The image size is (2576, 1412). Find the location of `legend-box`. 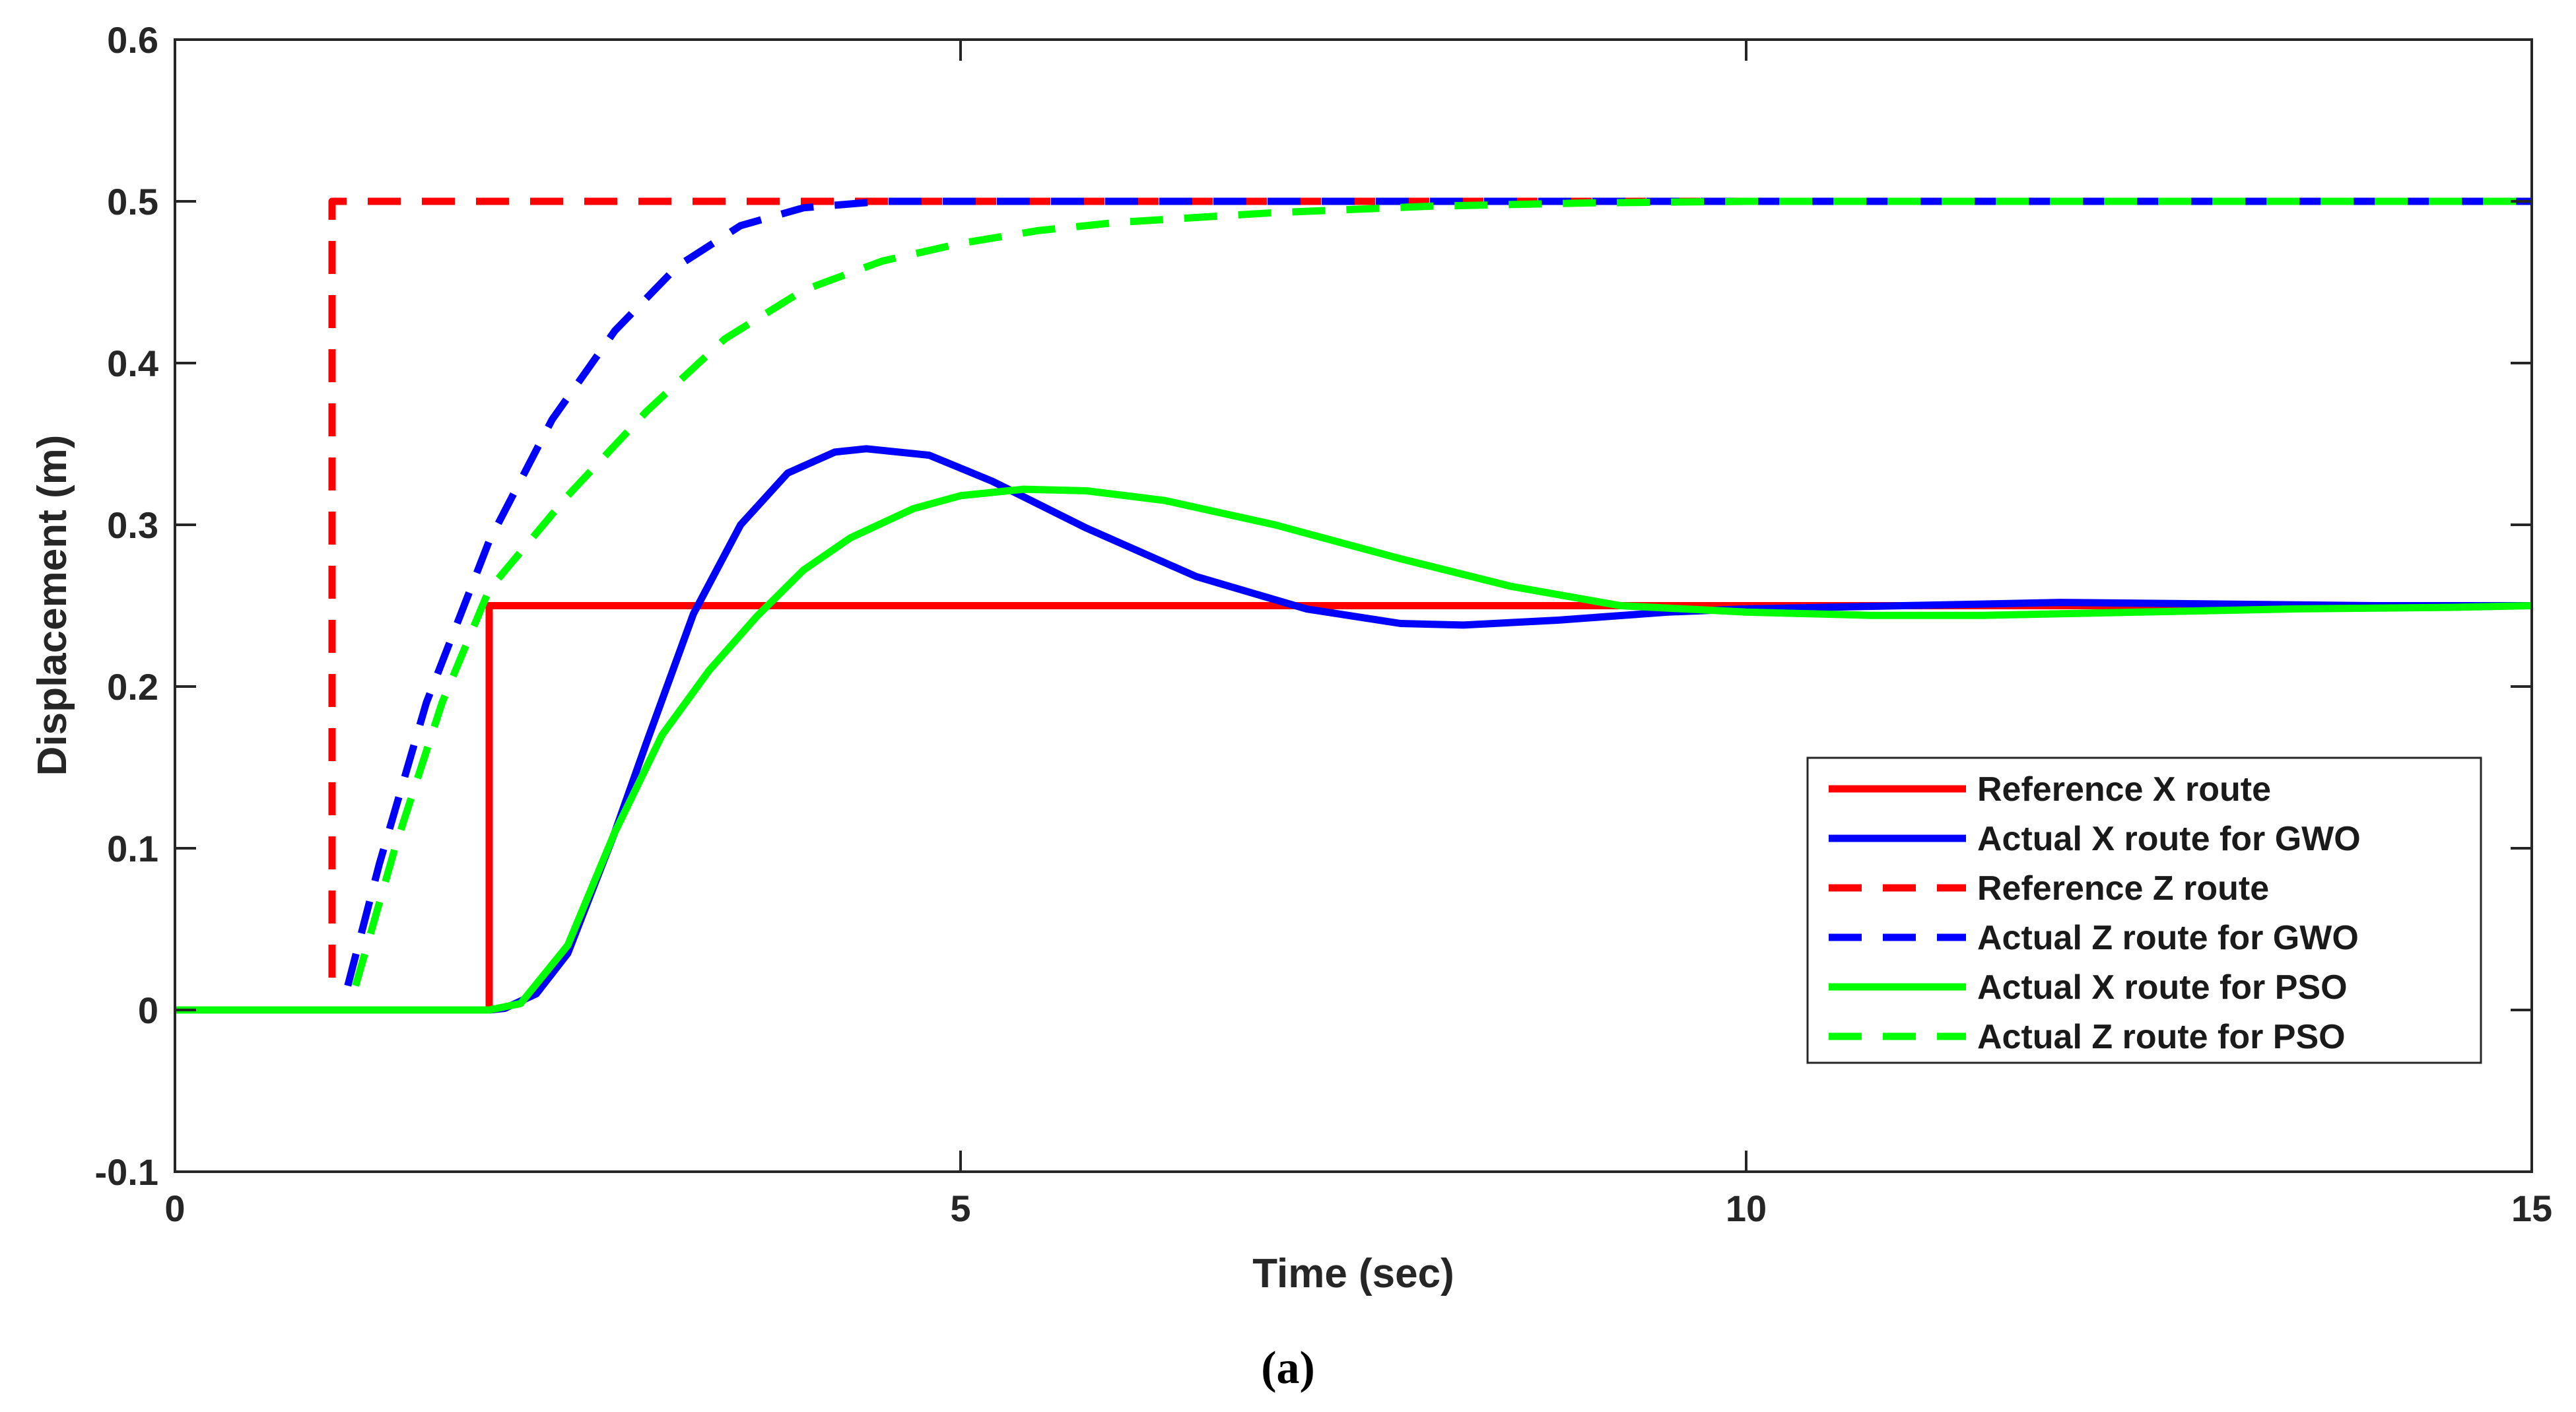

legend-box is located at coordinates (2144, 910).